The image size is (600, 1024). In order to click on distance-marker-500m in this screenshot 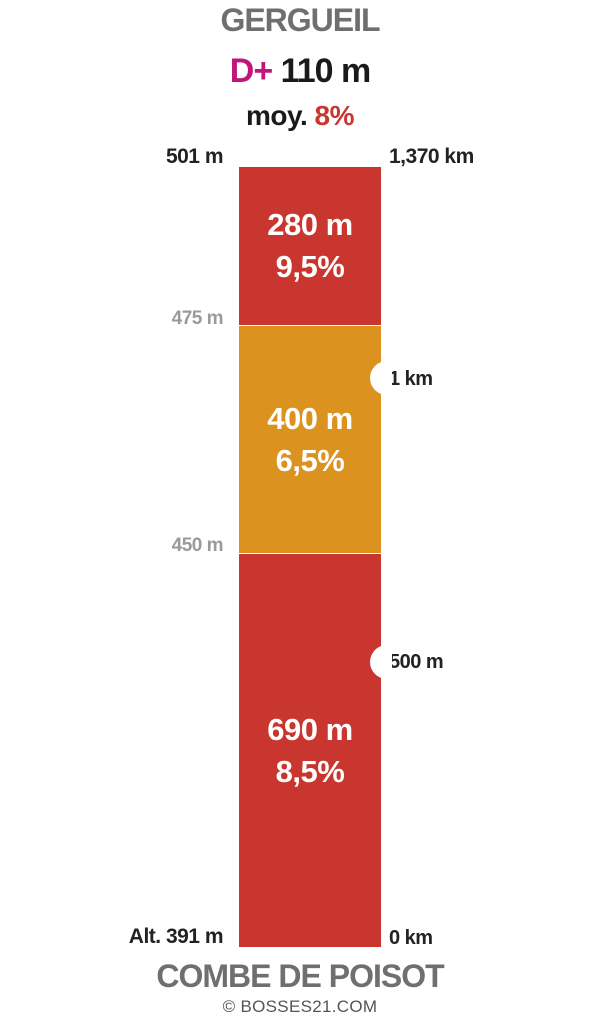, I will do `click(381, 662)`.